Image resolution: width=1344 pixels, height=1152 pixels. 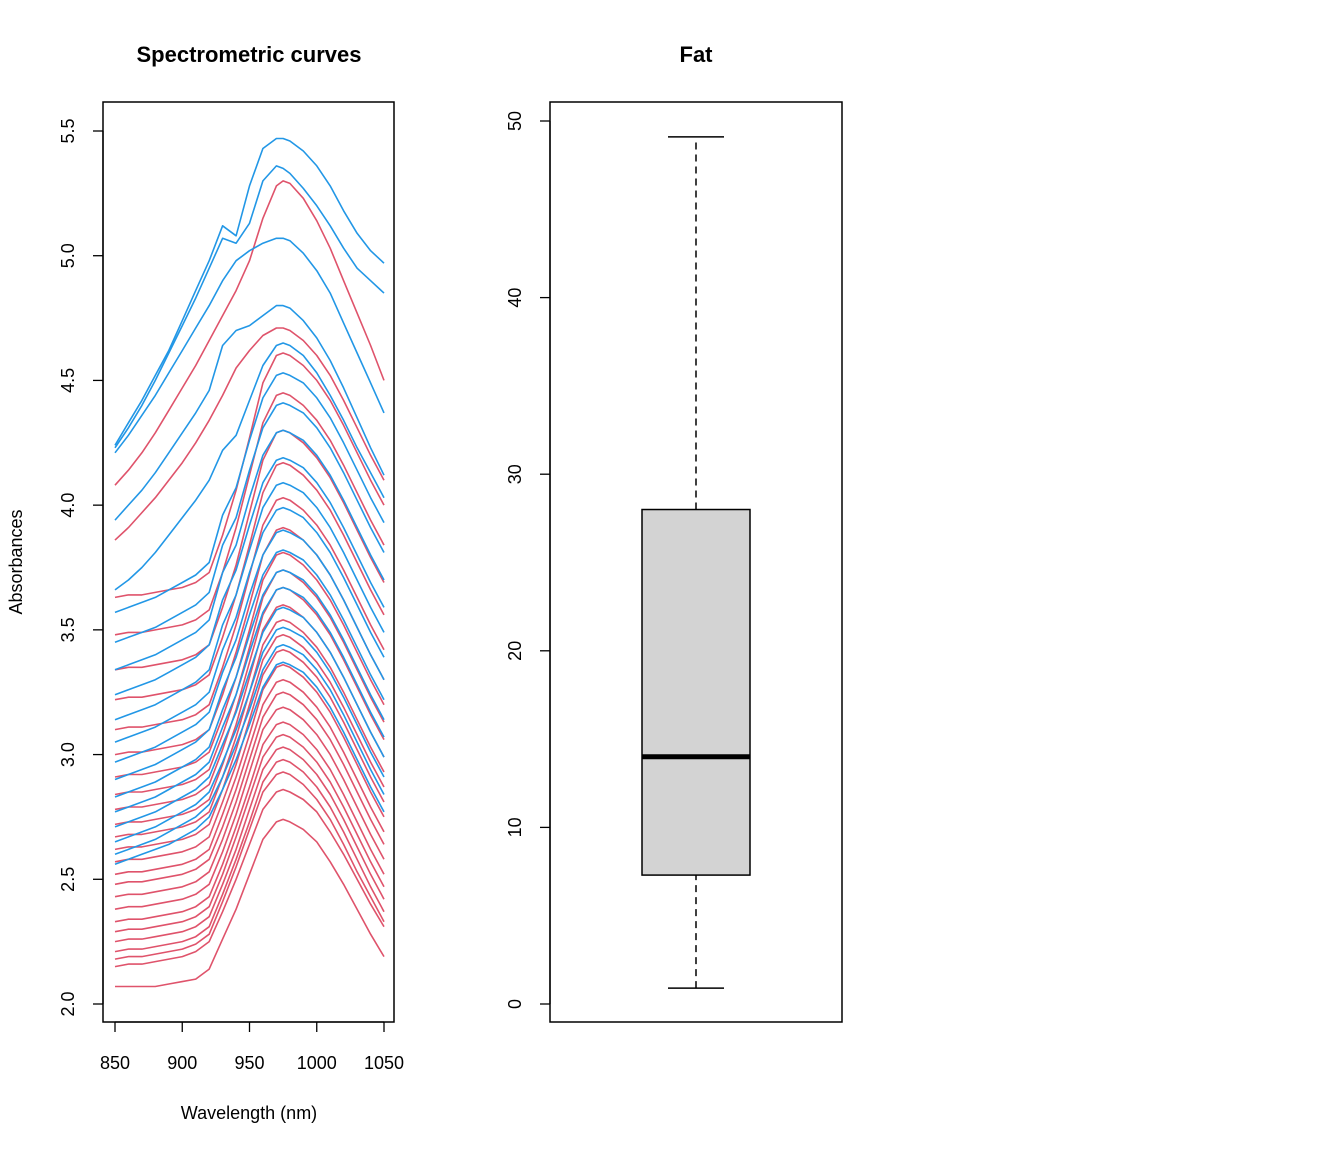 What do you see at coordinates (68, 879) in the screenshot?
I see `y-tick-label: 2.5` at bounding box center [68, 879].